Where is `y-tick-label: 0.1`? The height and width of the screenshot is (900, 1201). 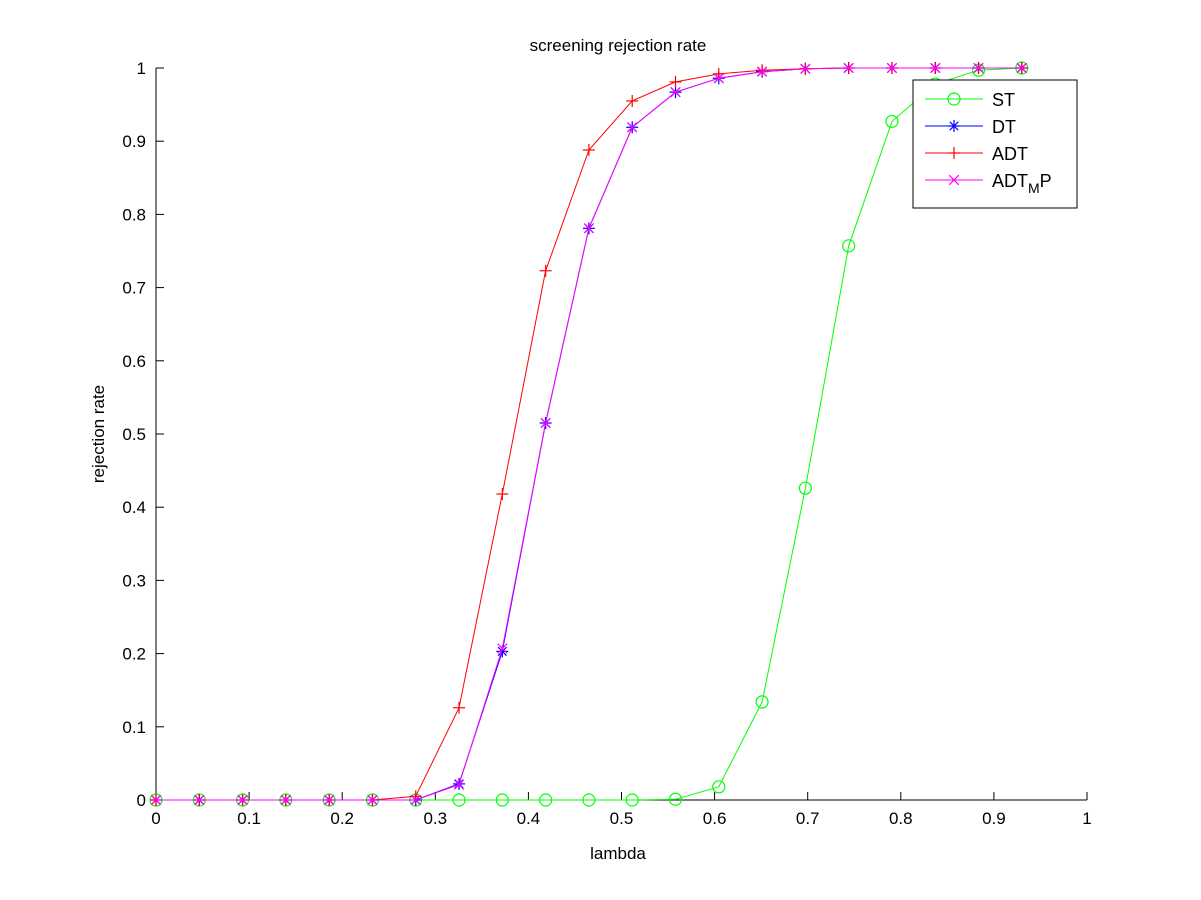
y-tick-label: 0.1 is located at coordinates (134, 727).